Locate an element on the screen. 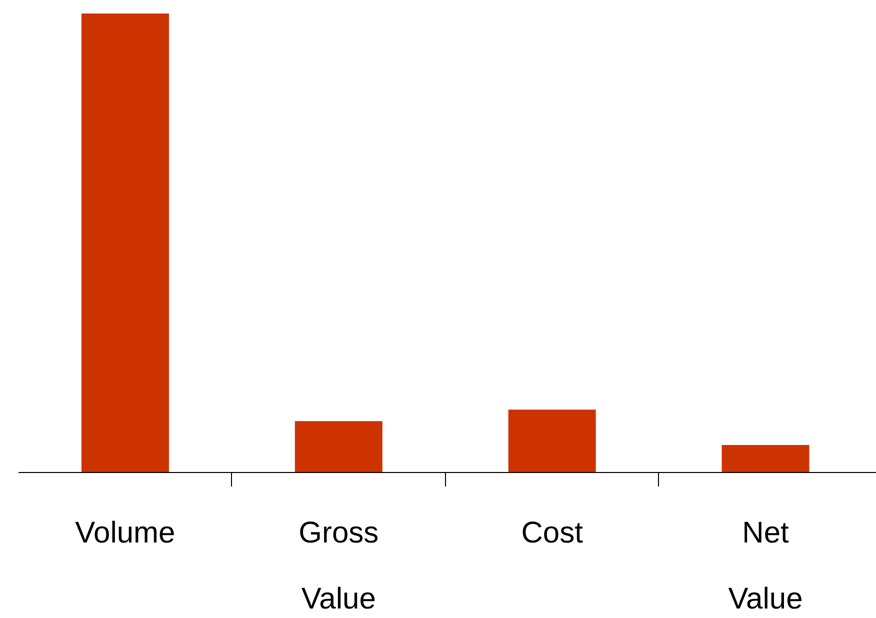 Image resolution: width=876 pixels, height=618 pixels. x-tick-label: Volume is located at coordinates (125, 533).